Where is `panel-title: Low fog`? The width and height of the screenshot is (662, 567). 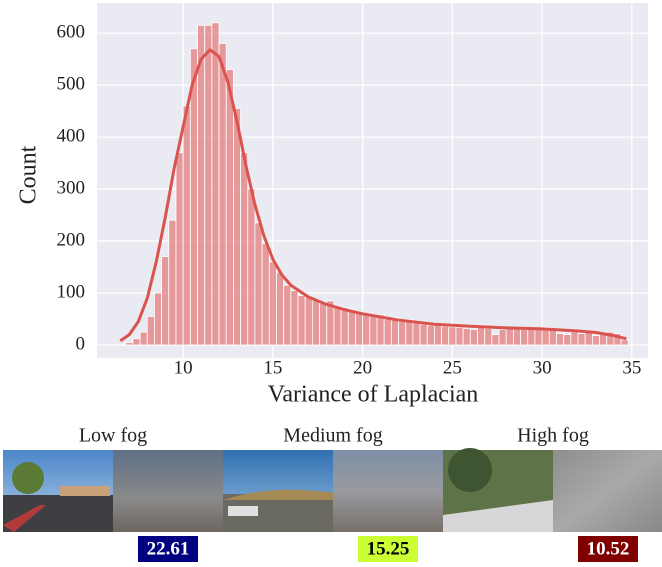
panel-title: Low fog is located at coordinates (113, 436).